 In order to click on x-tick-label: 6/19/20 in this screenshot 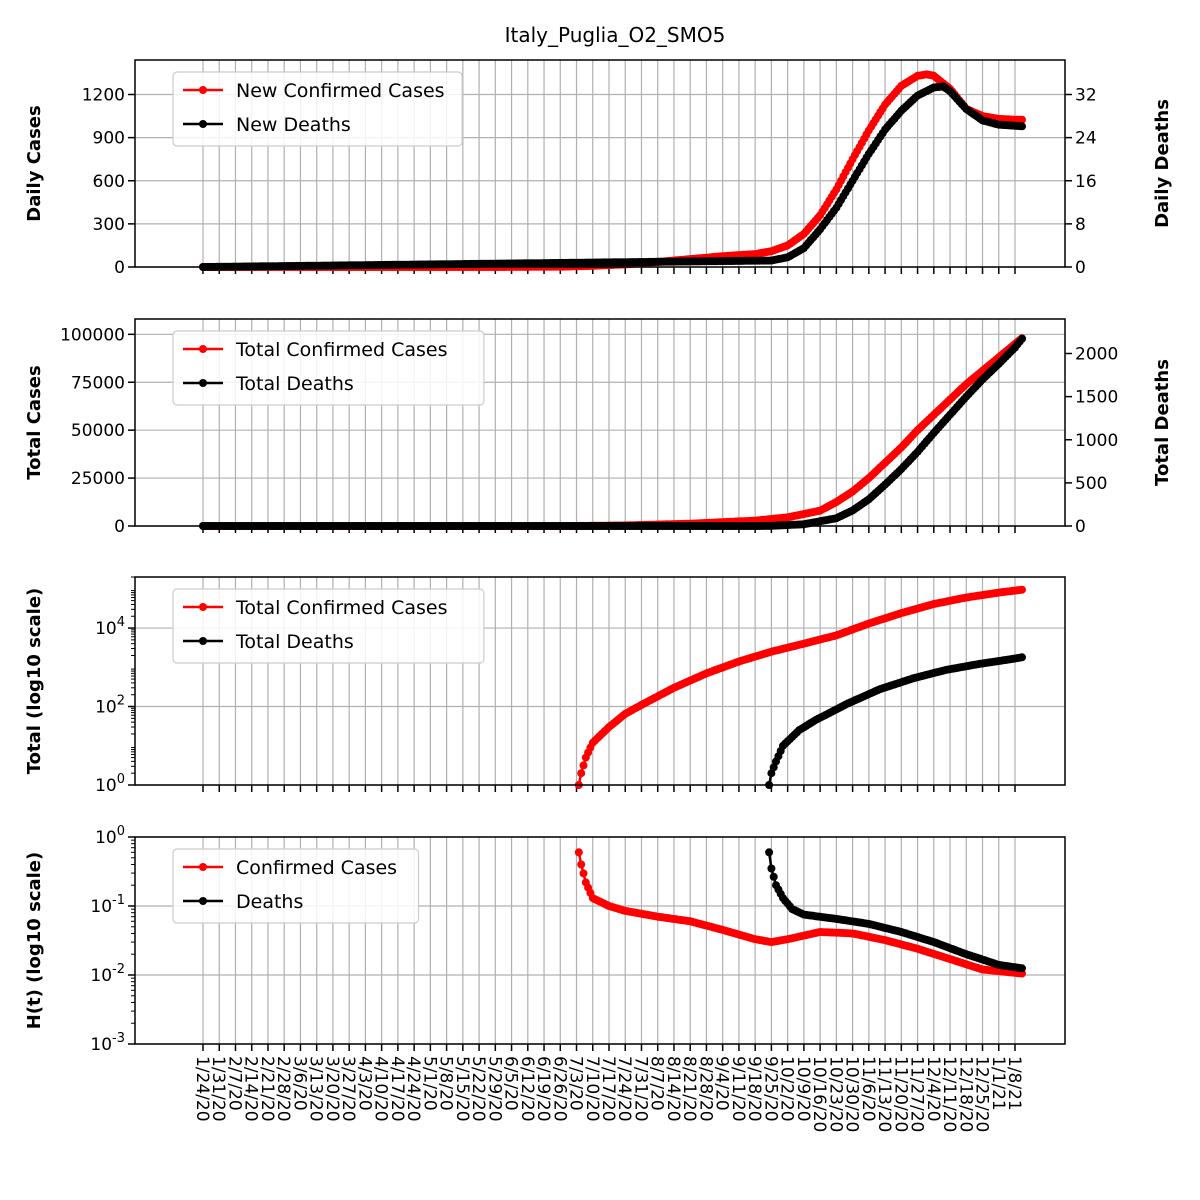, I will do `click(543, 1089)`.